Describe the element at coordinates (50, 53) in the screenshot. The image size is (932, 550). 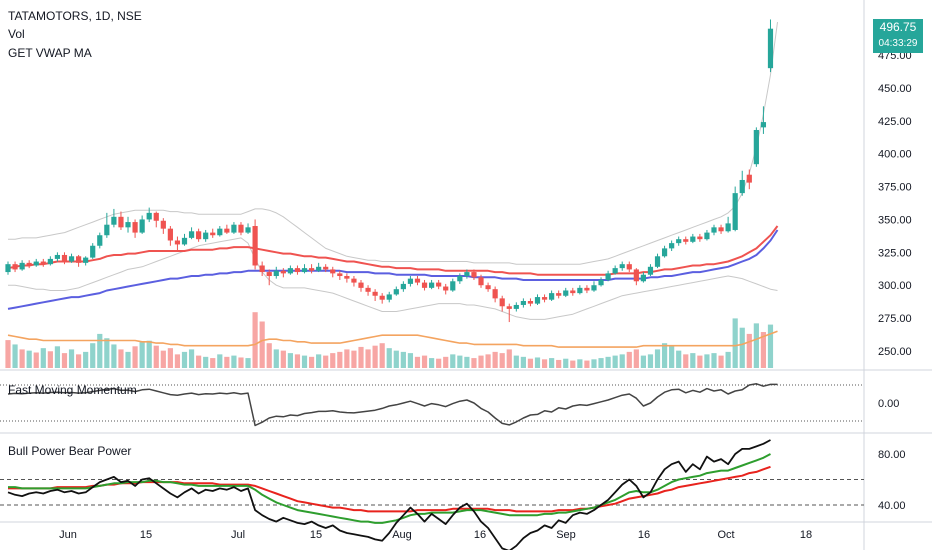
I see `vwap-indicator-label: GET VWAP MA` at that location.